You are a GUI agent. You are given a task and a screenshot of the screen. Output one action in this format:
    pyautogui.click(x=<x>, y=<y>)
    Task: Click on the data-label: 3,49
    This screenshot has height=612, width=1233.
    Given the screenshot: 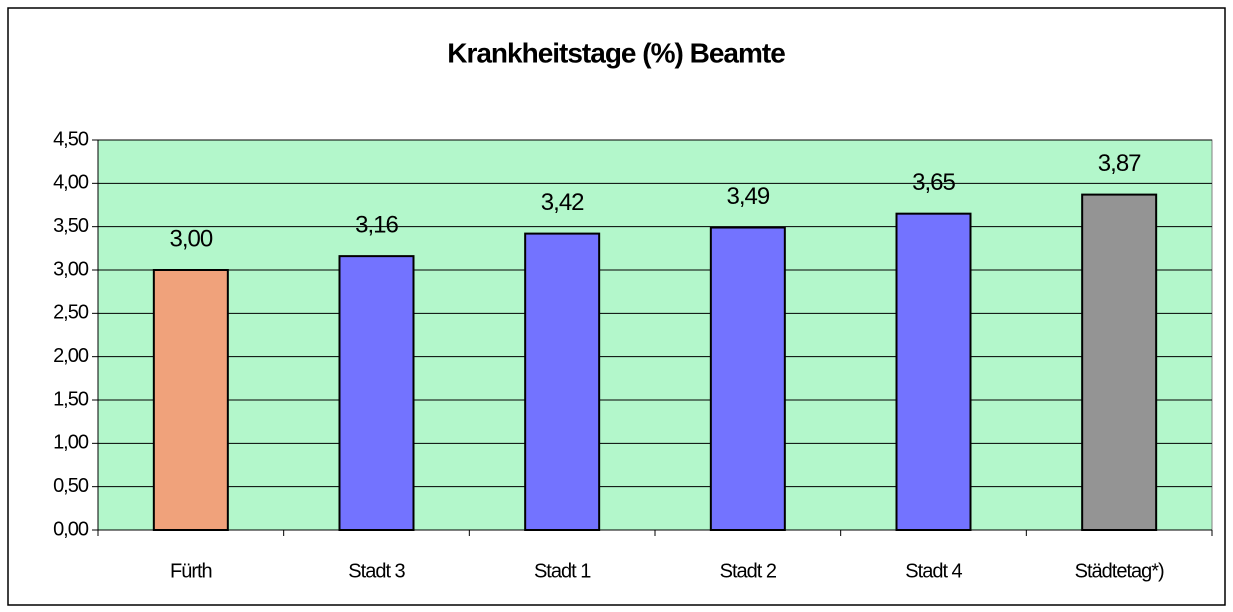 What is the action you would take?
    pyautogui.click(x=747, y=196)
    